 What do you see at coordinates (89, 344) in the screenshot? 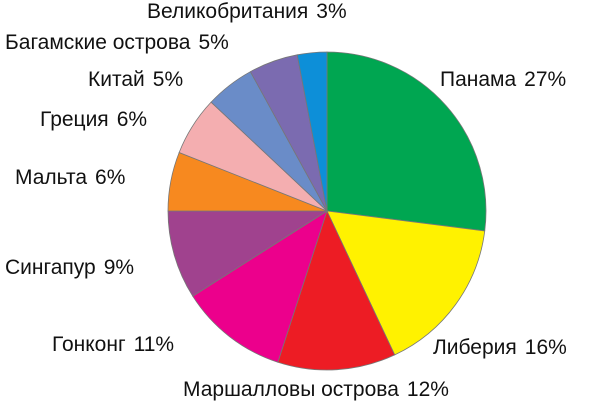
I see `category-name: Гонконг` at bounding box center [89, 344].